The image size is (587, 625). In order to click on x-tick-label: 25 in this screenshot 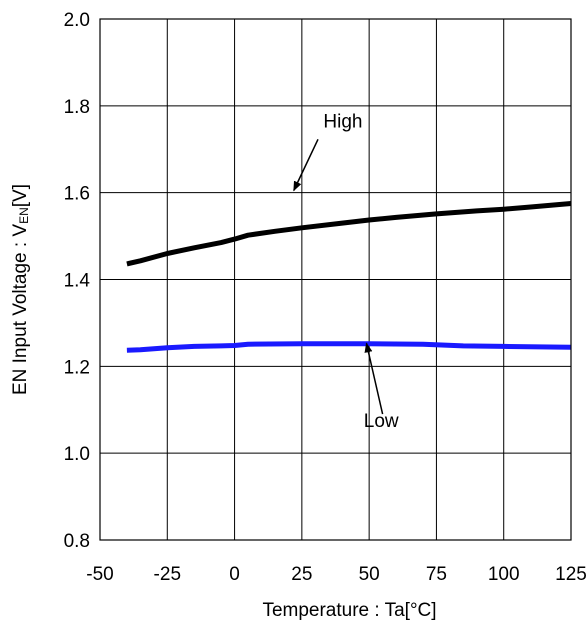, I will do `click(301, 574)`.